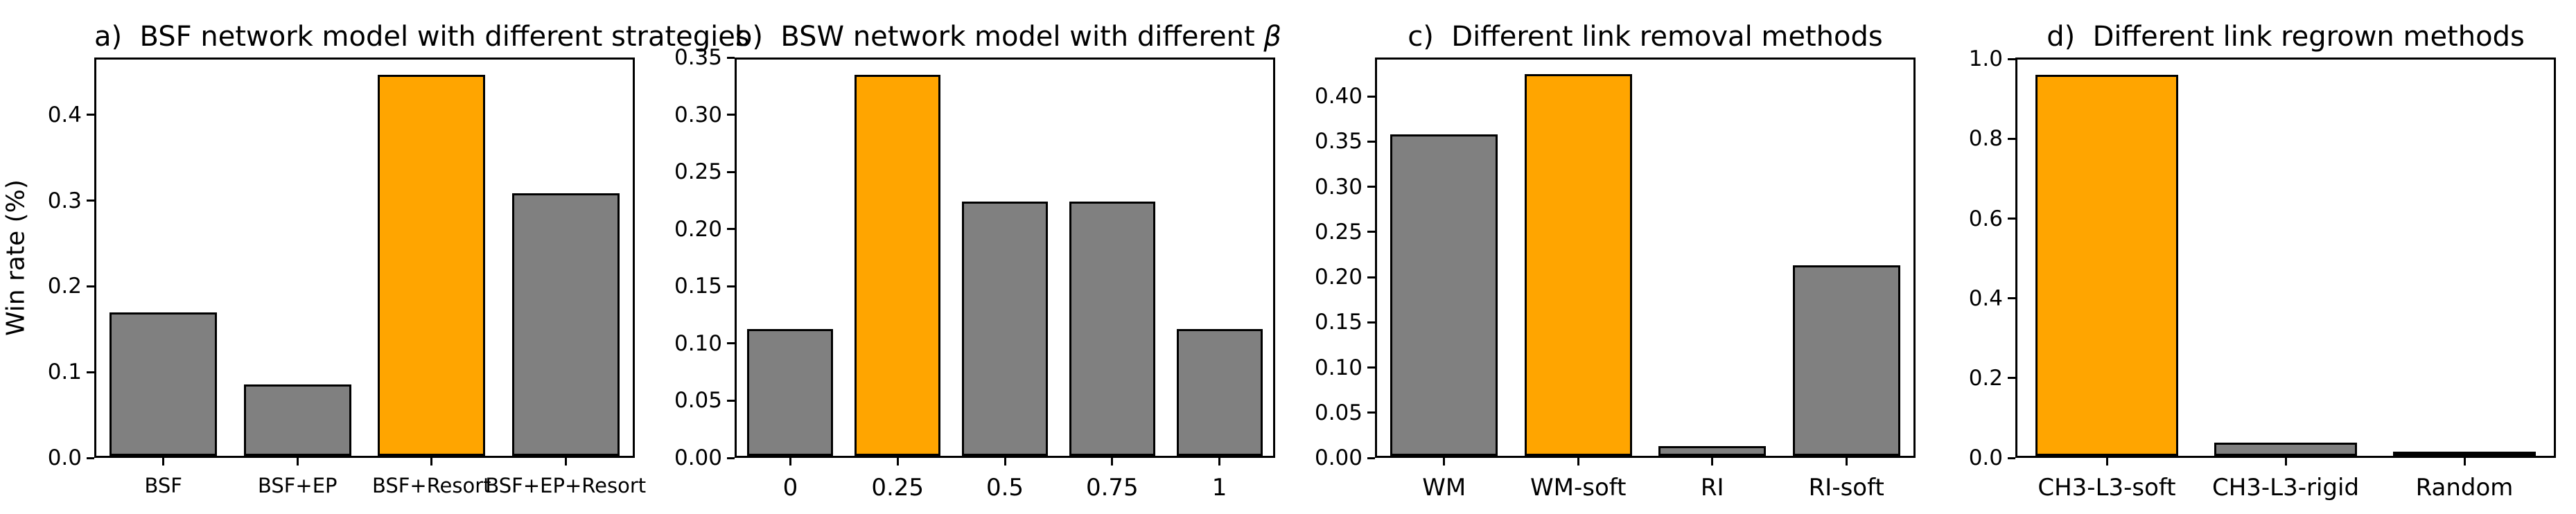 The height and width of the screenshot is (514, 2576). Describe the element at coordinates (1846, 360) in the screenshot. I see `bar-RI-soft` at that location.